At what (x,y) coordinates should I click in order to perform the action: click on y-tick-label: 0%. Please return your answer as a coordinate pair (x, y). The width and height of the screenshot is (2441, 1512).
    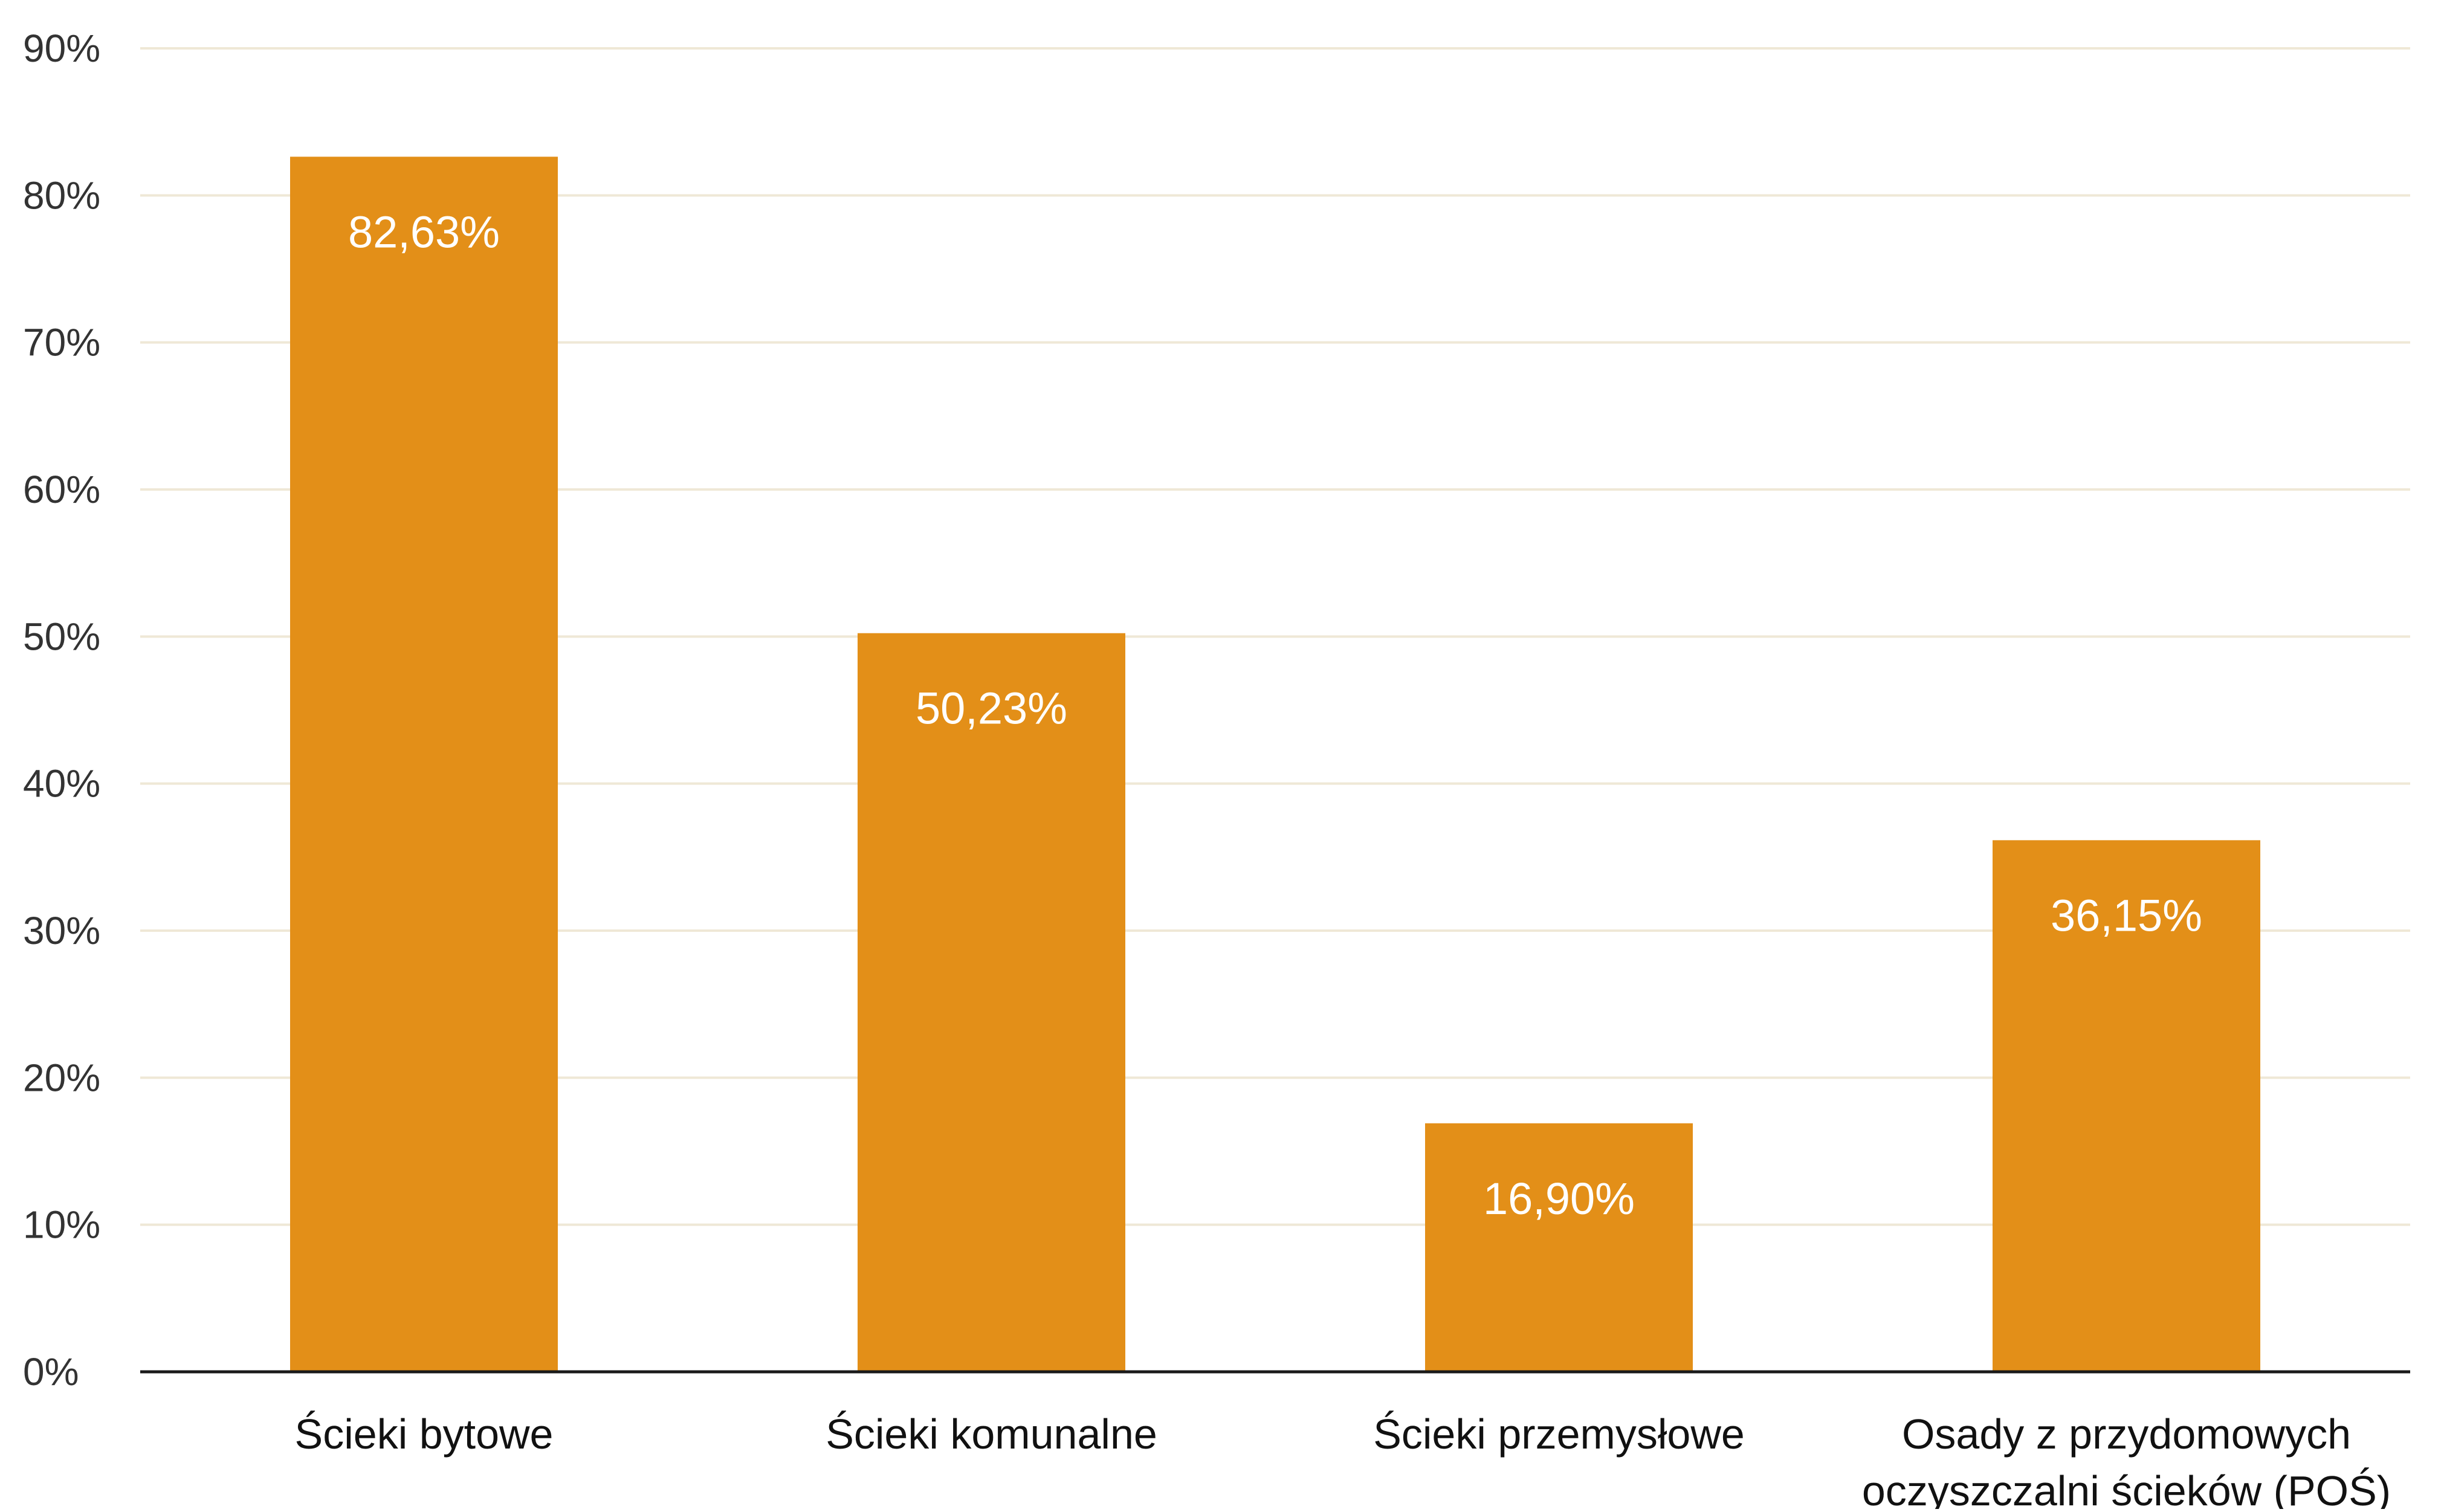
    Looking at the image, I should click on (51, 1372).